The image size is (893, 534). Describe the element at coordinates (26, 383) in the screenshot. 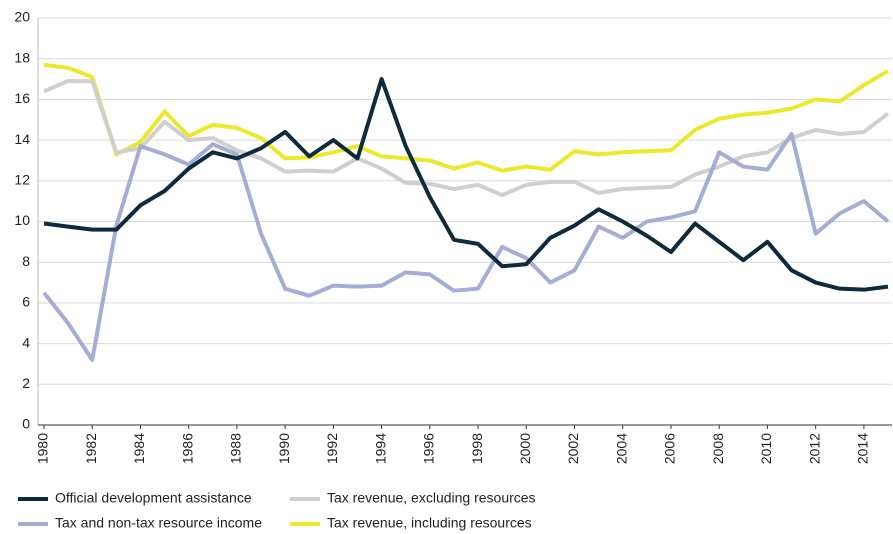

I see `y-tick-label: 2` at that location.